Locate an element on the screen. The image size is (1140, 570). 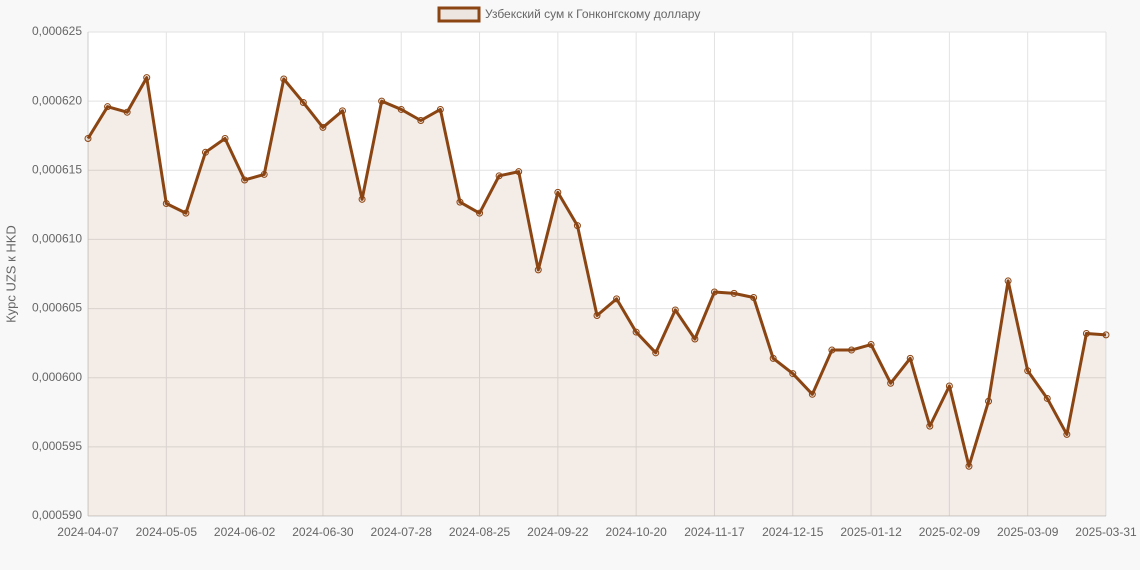
y-tick-label: 0,000595 is located at coordinates (57, 446).